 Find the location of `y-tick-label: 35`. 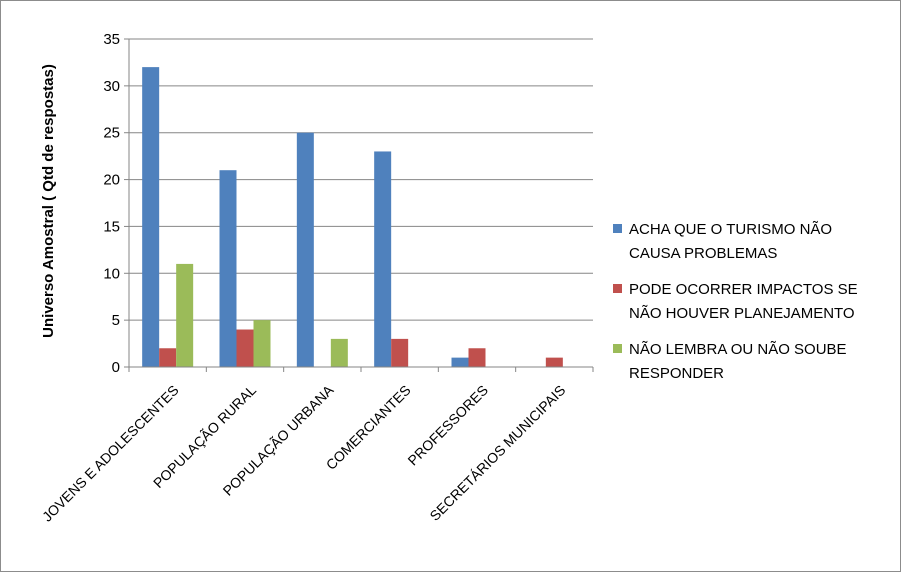

y-tick-label: 35 is located at coordinates (111, 39).